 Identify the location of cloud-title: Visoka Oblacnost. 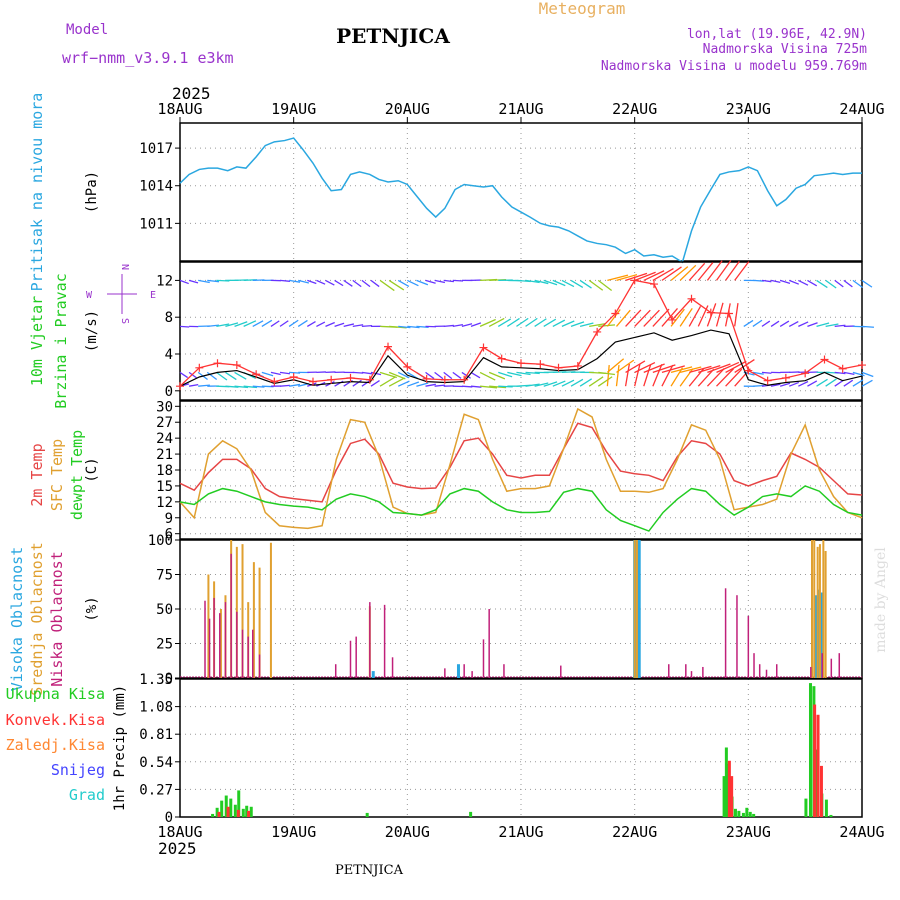
(17, 619).